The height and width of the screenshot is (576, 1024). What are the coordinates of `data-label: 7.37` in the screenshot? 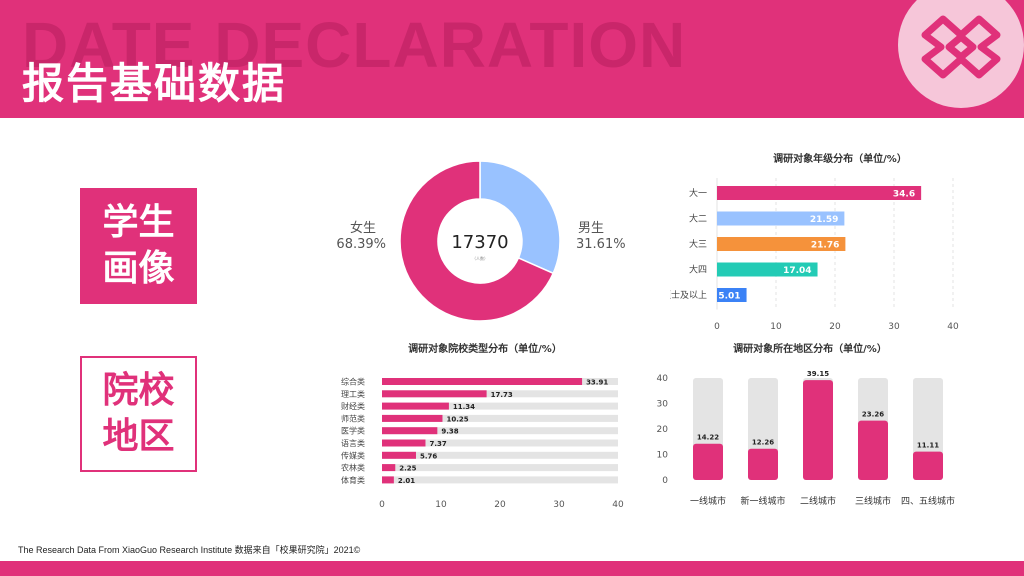 It's located at (437, 444).